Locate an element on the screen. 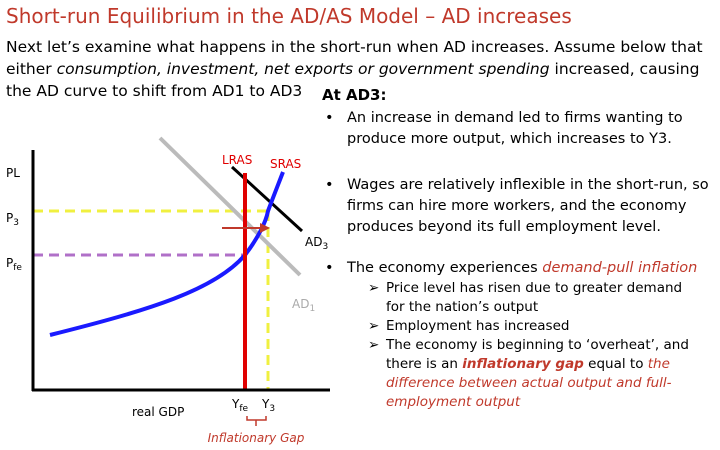 Image resolution: width=720 pixels, height=450 pixels. y3-label: Y3 is located at coordinates (268, 405).